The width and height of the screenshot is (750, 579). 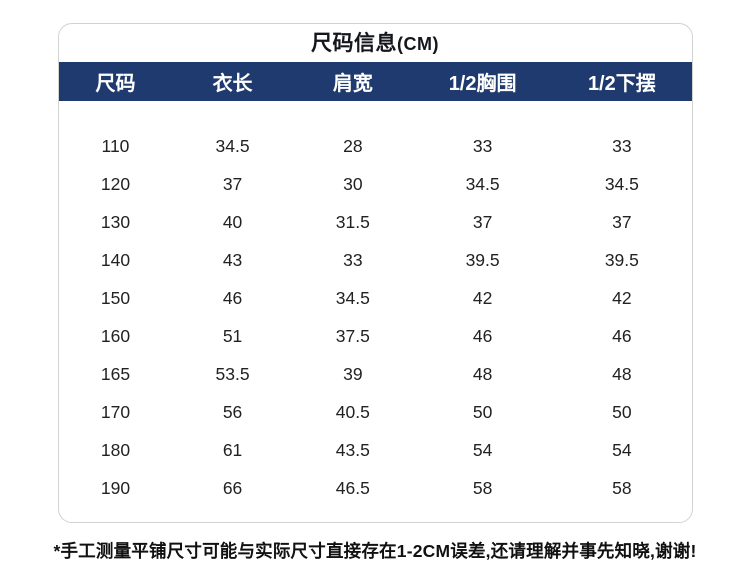 What do you see at coordinates (354, 43) in the screenshot?
I see `size-chart-title-text: 尺码信息` at bounding box center [354, 43].